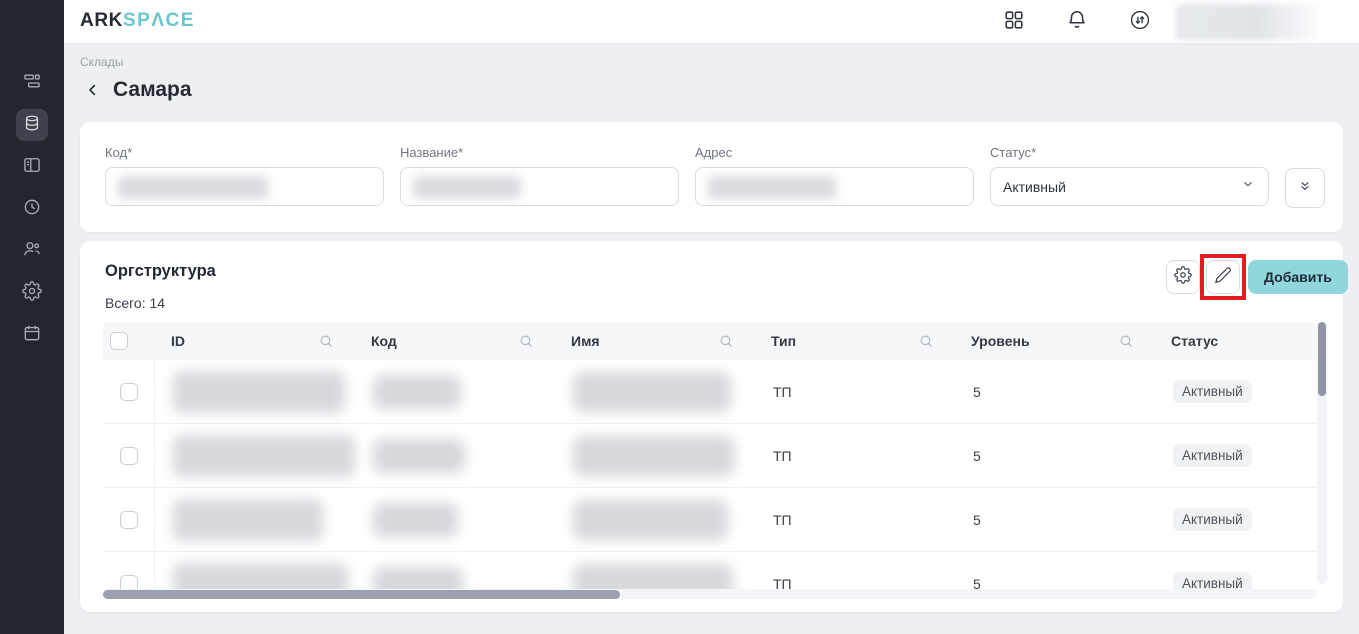 This screenshot has width=1359, height=634. I want to click on status-select-value: Активный, so click(1034, 186).